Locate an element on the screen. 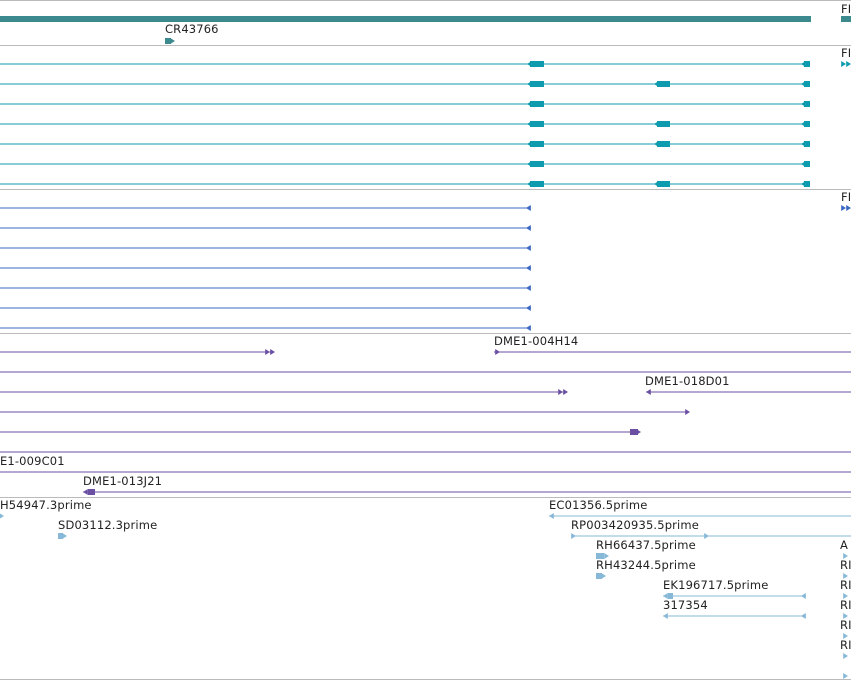 The height and width of the screenshot is (681, 851). bac-label-dme1-004h14: DME1-004H14 is located at coordinates (536, 341).